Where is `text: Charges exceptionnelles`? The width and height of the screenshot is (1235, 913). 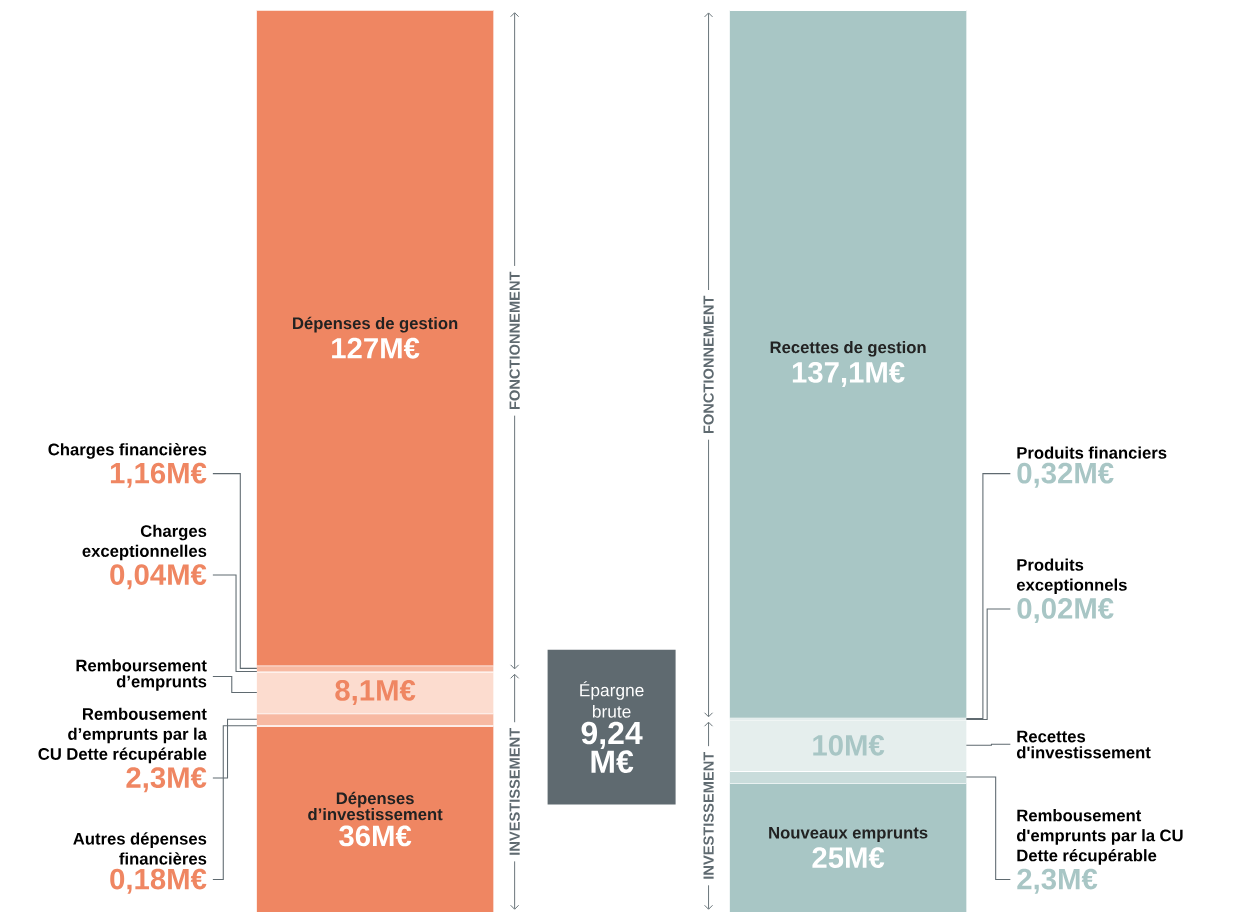
text: Charges exceptionnelles is located at coordinates (144, 542).